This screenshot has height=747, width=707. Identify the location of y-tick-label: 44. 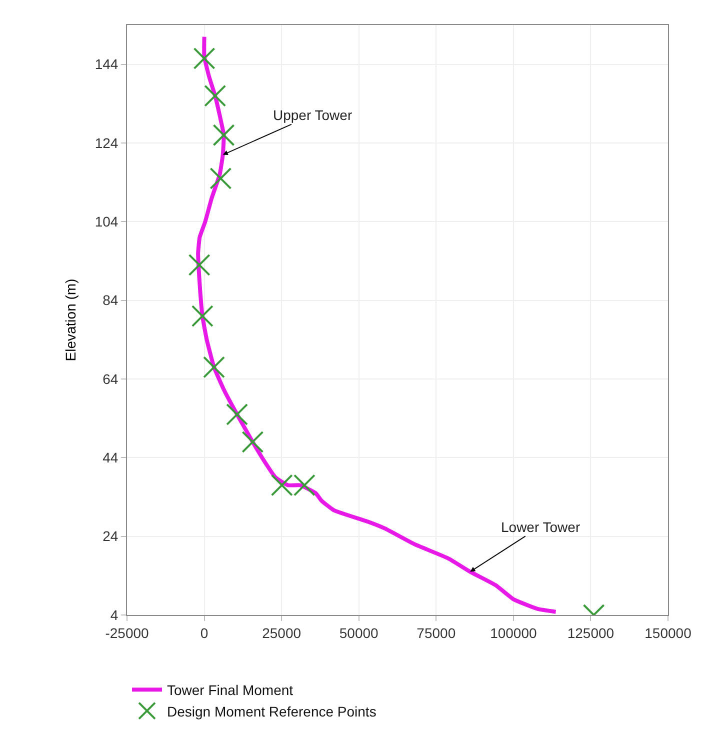
(110, 458).